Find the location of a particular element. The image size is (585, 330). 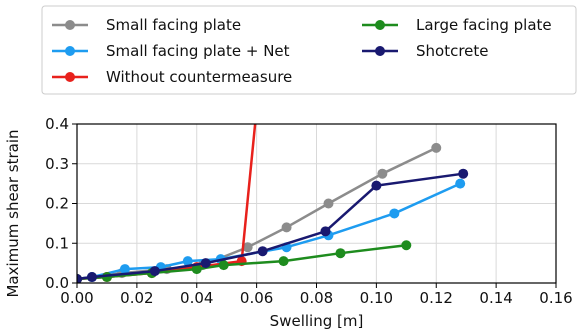

legend-label-small-facing-plate-net: Small facing plate + Net is located at coordinates (198, 51).